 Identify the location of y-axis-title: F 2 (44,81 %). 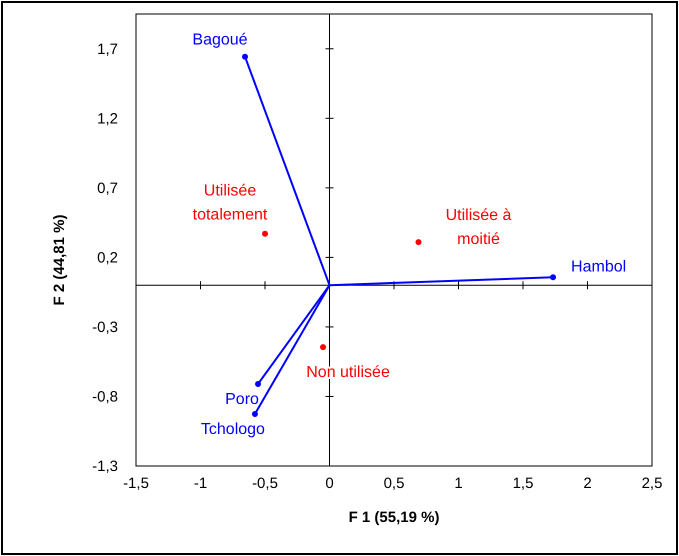
(59, 260).